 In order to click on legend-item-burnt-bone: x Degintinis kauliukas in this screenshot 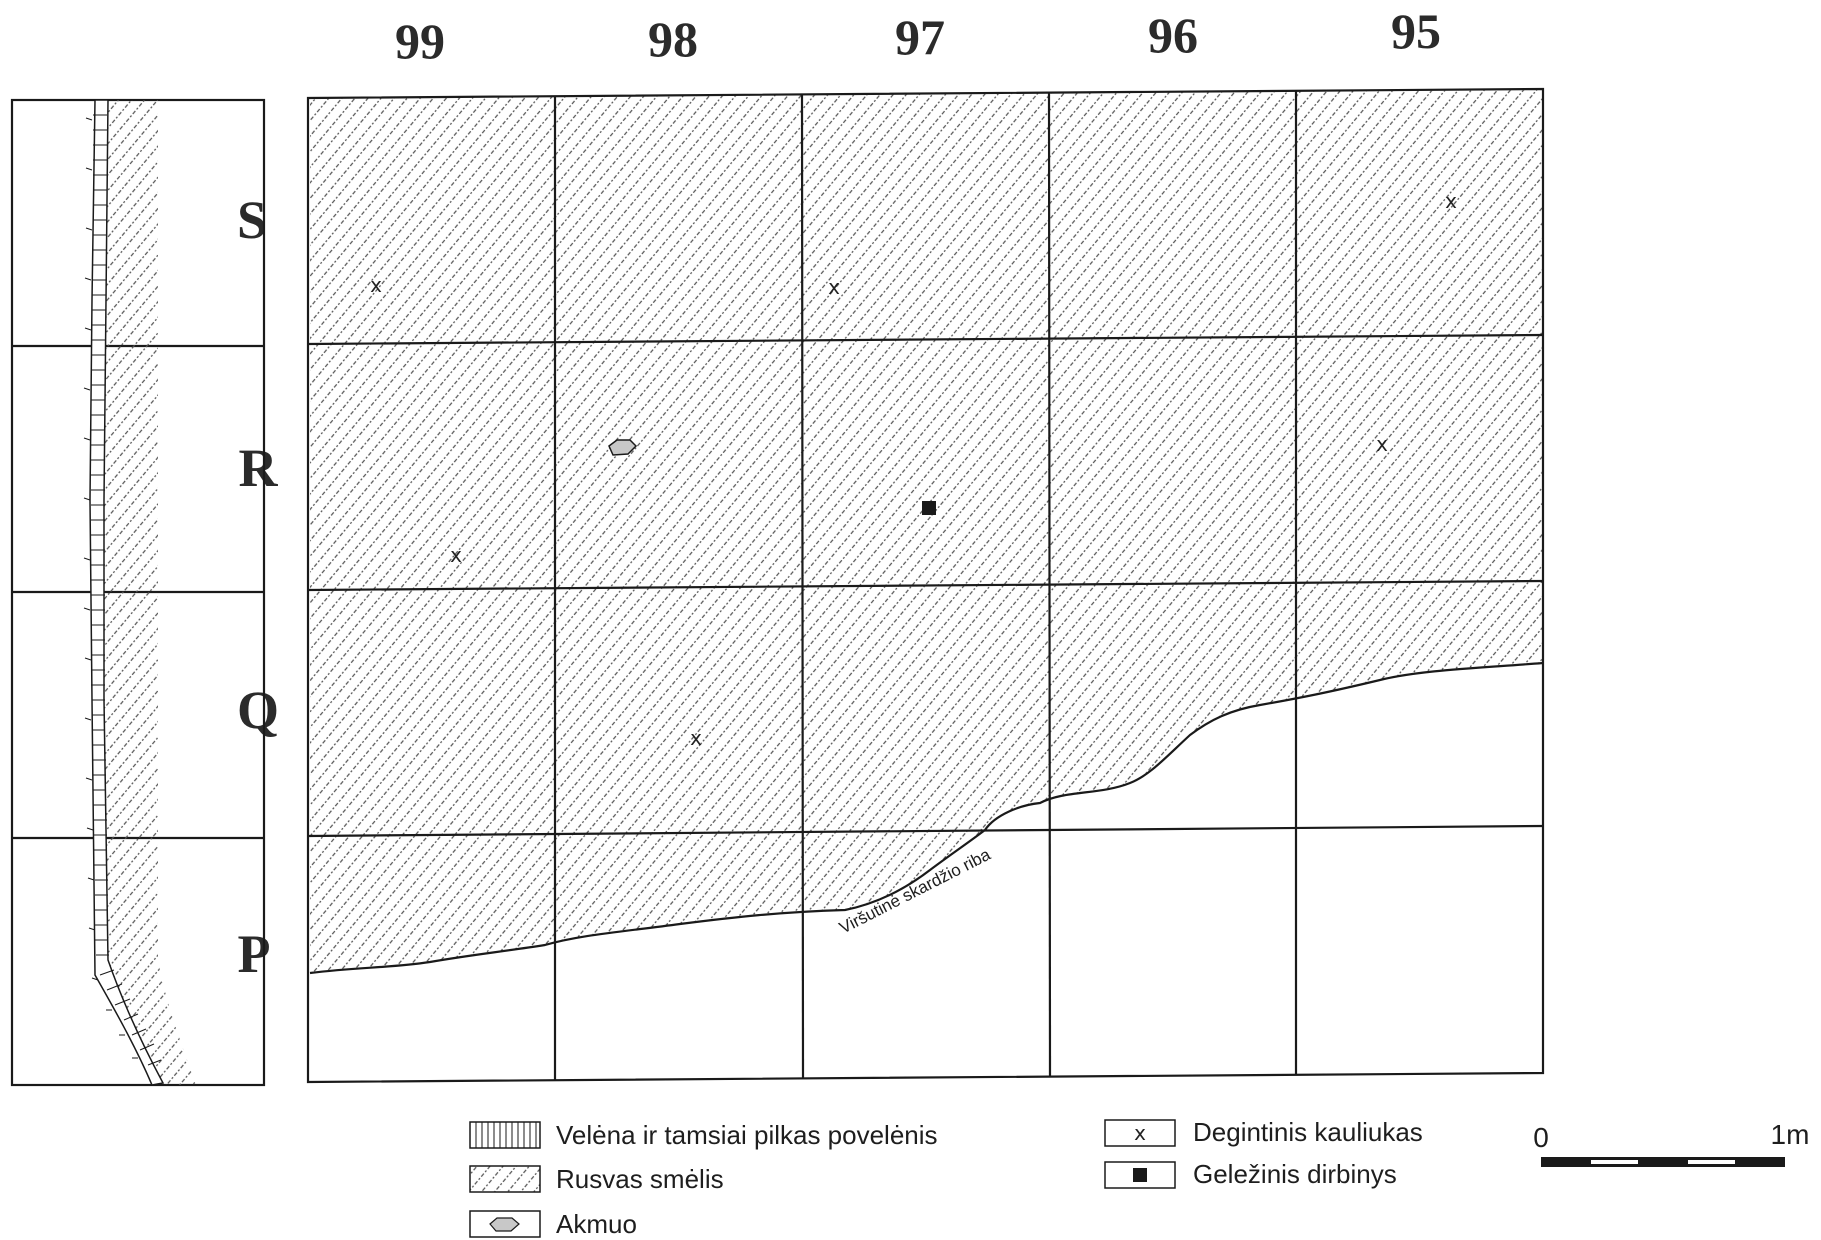, I will do `click(1263, 1132)`.